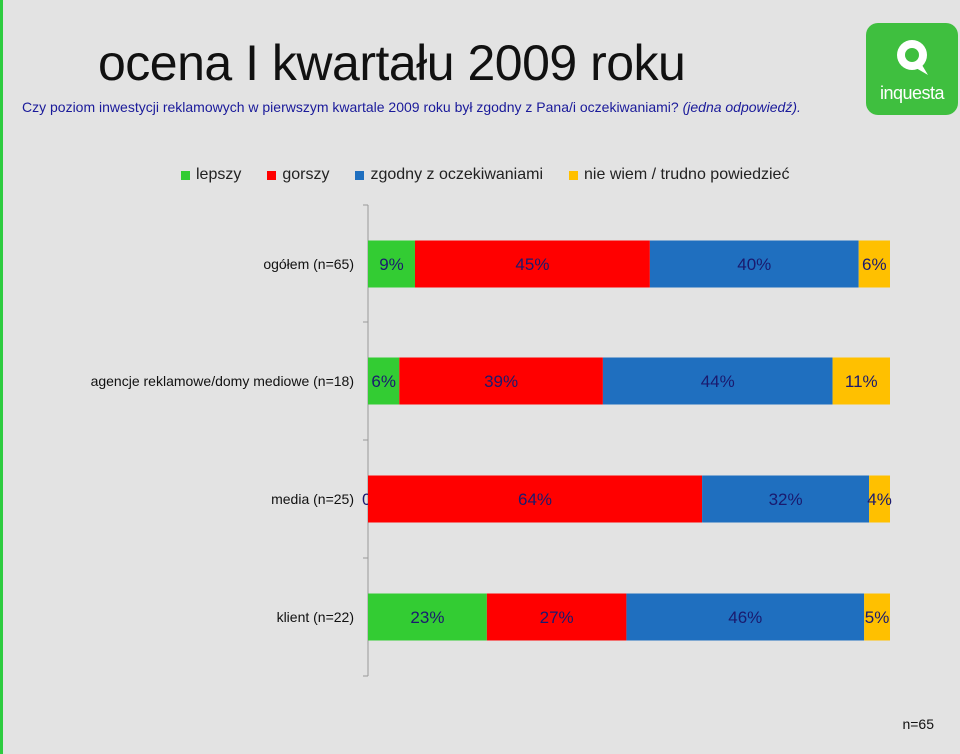  I want to click on data-label-gorszy: 64%, so click(535, 499).